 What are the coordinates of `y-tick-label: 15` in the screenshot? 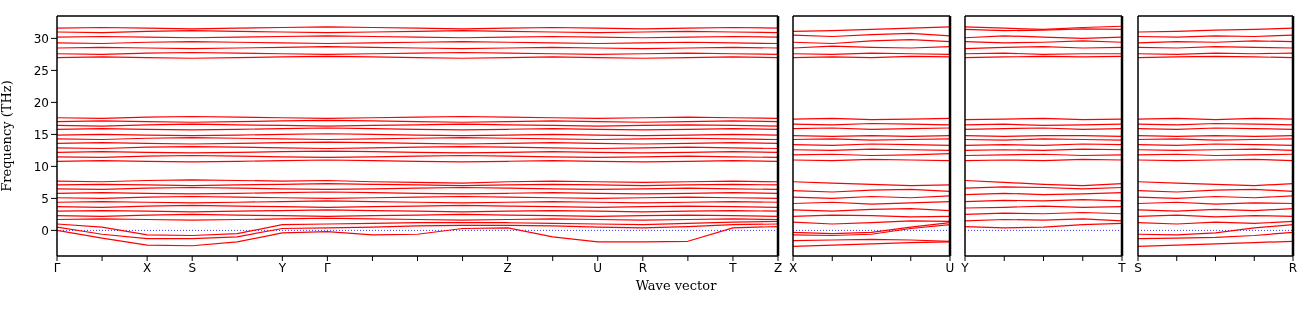 It's located at (41, 134).